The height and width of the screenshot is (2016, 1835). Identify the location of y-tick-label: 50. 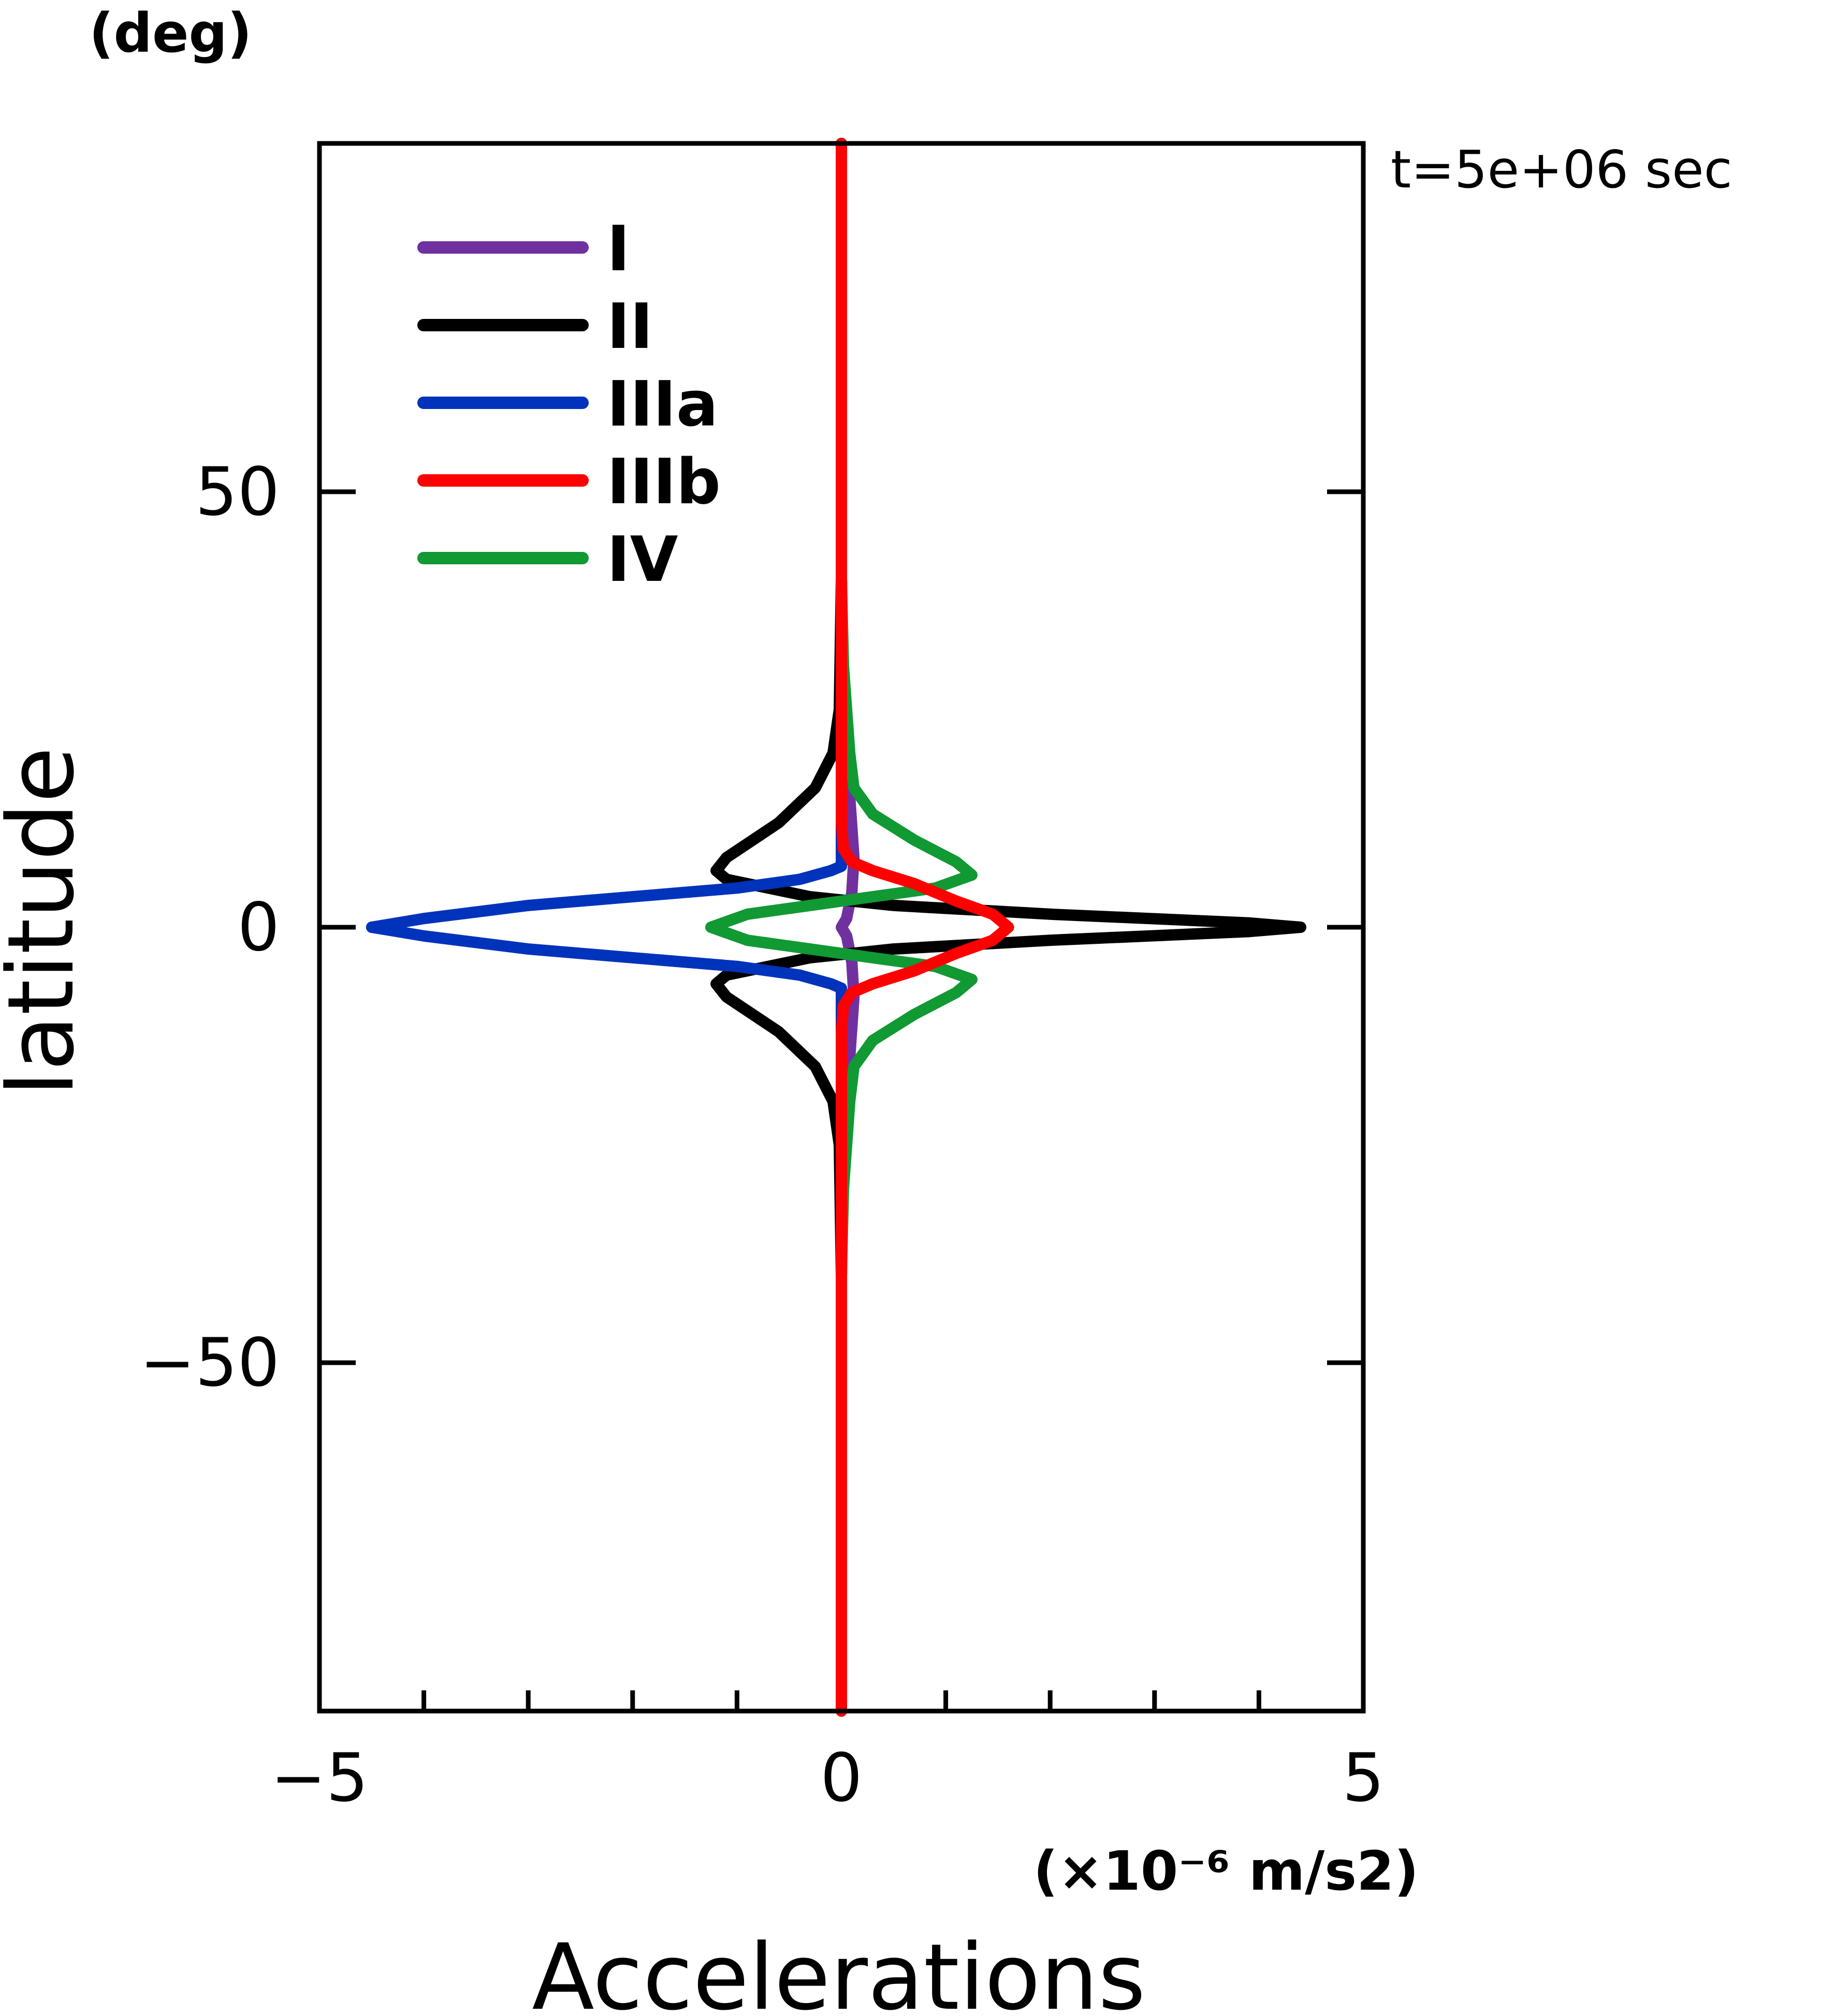
(238, 492).